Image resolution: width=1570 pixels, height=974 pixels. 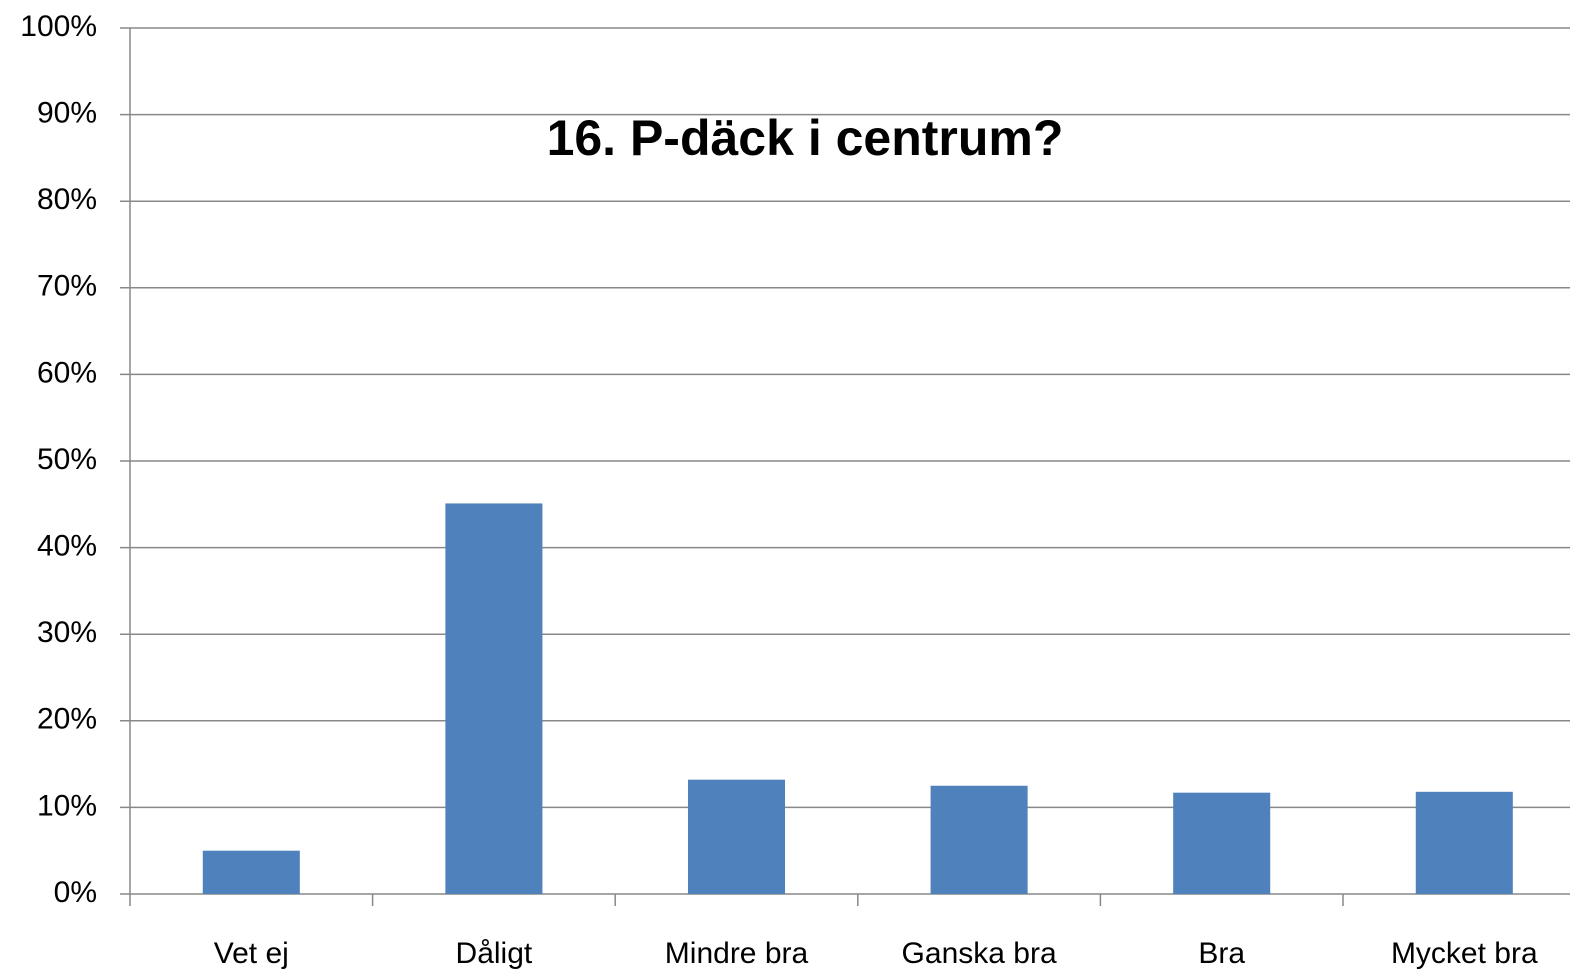 What do you see at coordinates (67, 459) in the screenshot?
I see `y-tick-label: 50%` at bounding box center [67, 459].